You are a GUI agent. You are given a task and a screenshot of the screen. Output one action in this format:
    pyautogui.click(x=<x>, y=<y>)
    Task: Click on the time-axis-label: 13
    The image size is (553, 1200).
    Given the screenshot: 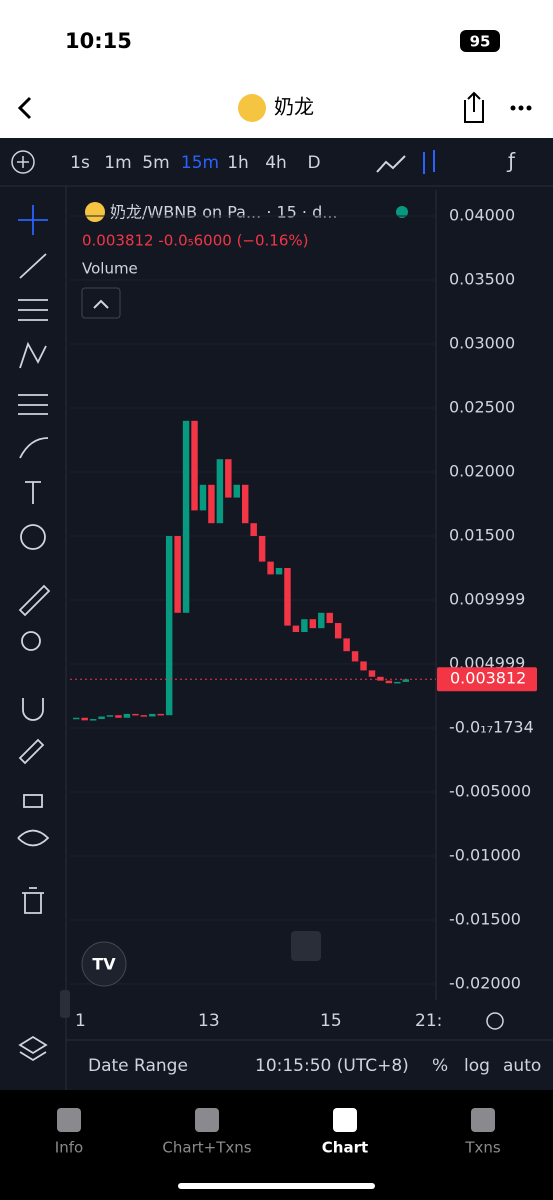 What is the action you would take?
    pyautogui.click(x=209, y=1021)
    